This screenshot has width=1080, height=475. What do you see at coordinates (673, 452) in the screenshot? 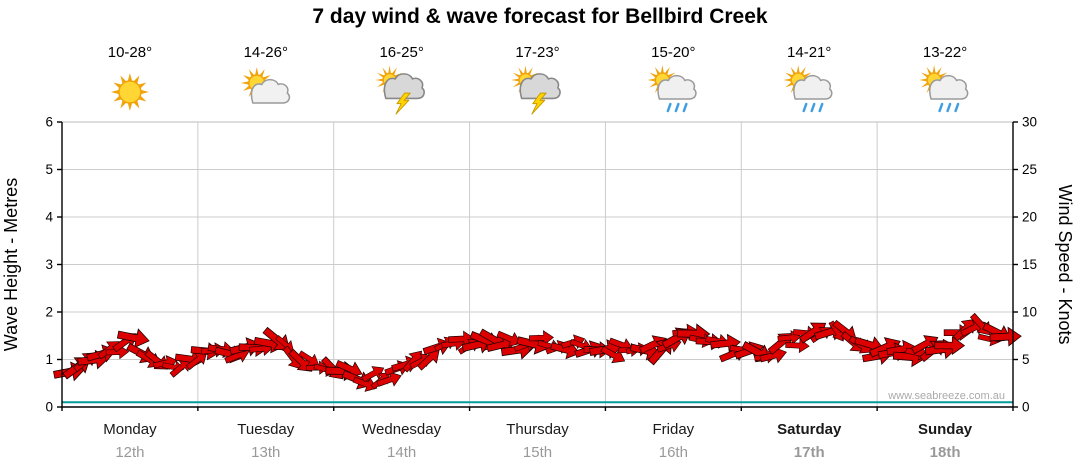
I see `day-date: 16th` at bounding box center [673, 452].